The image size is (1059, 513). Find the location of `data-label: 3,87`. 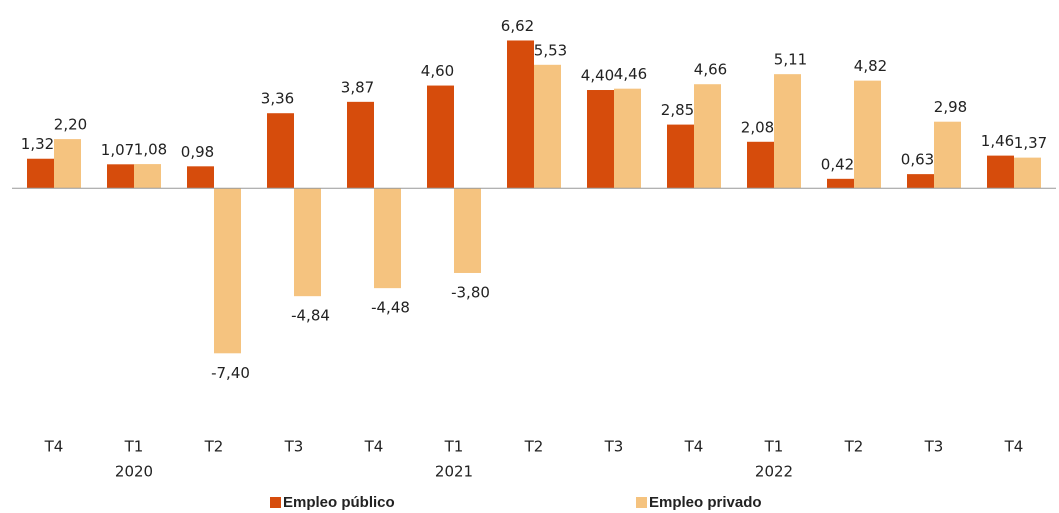

data-label: 3,87 is located at coordinates (357, 87).